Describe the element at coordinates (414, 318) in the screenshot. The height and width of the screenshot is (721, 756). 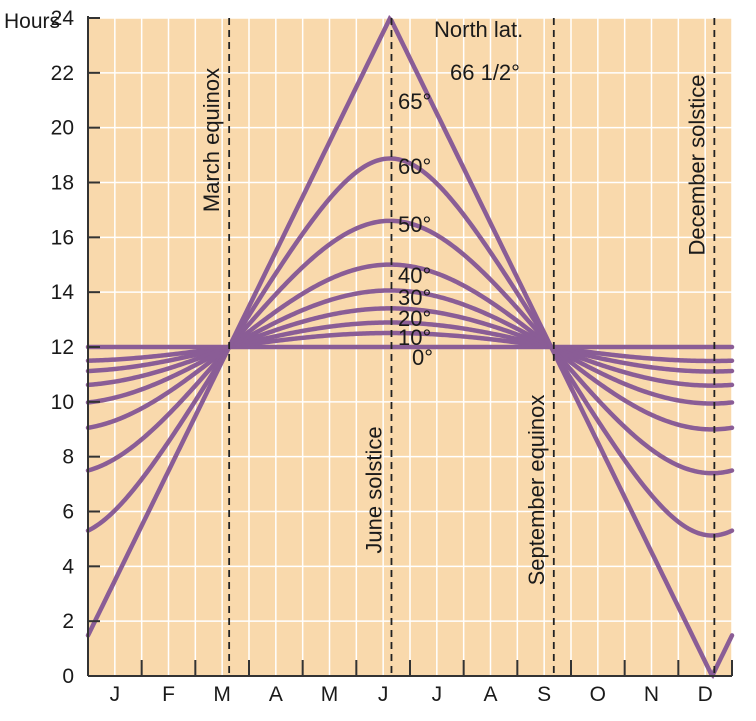
I see `series-label-2: 20°` at that location.